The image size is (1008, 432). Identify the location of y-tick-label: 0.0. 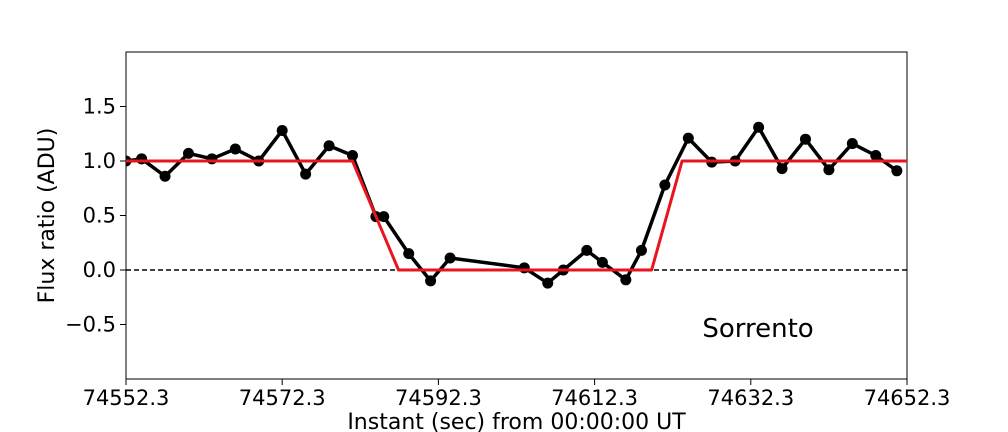
(99, 270).